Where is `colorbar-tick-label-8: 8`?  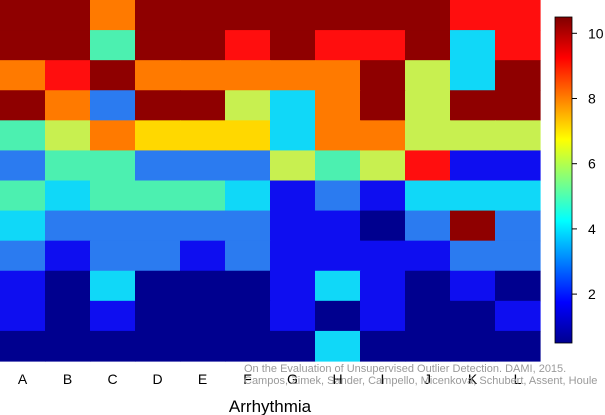 colorbar-tick-label-8: 8 is located at coordinates (592, 99).